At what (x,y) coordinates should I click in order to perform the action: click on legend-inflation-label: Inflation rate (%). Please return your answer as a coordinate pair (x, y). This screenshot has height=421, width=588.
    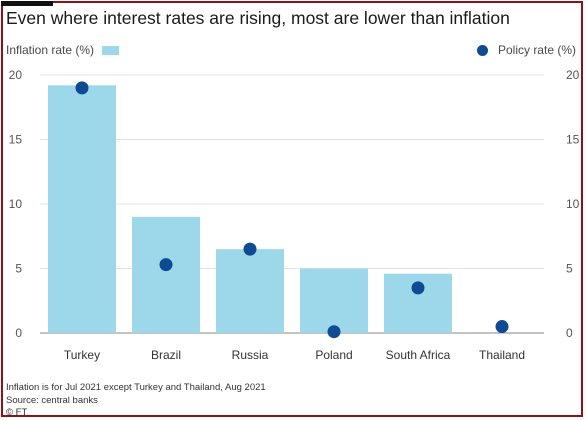
    Looking at the image, I should click on (50, 50).